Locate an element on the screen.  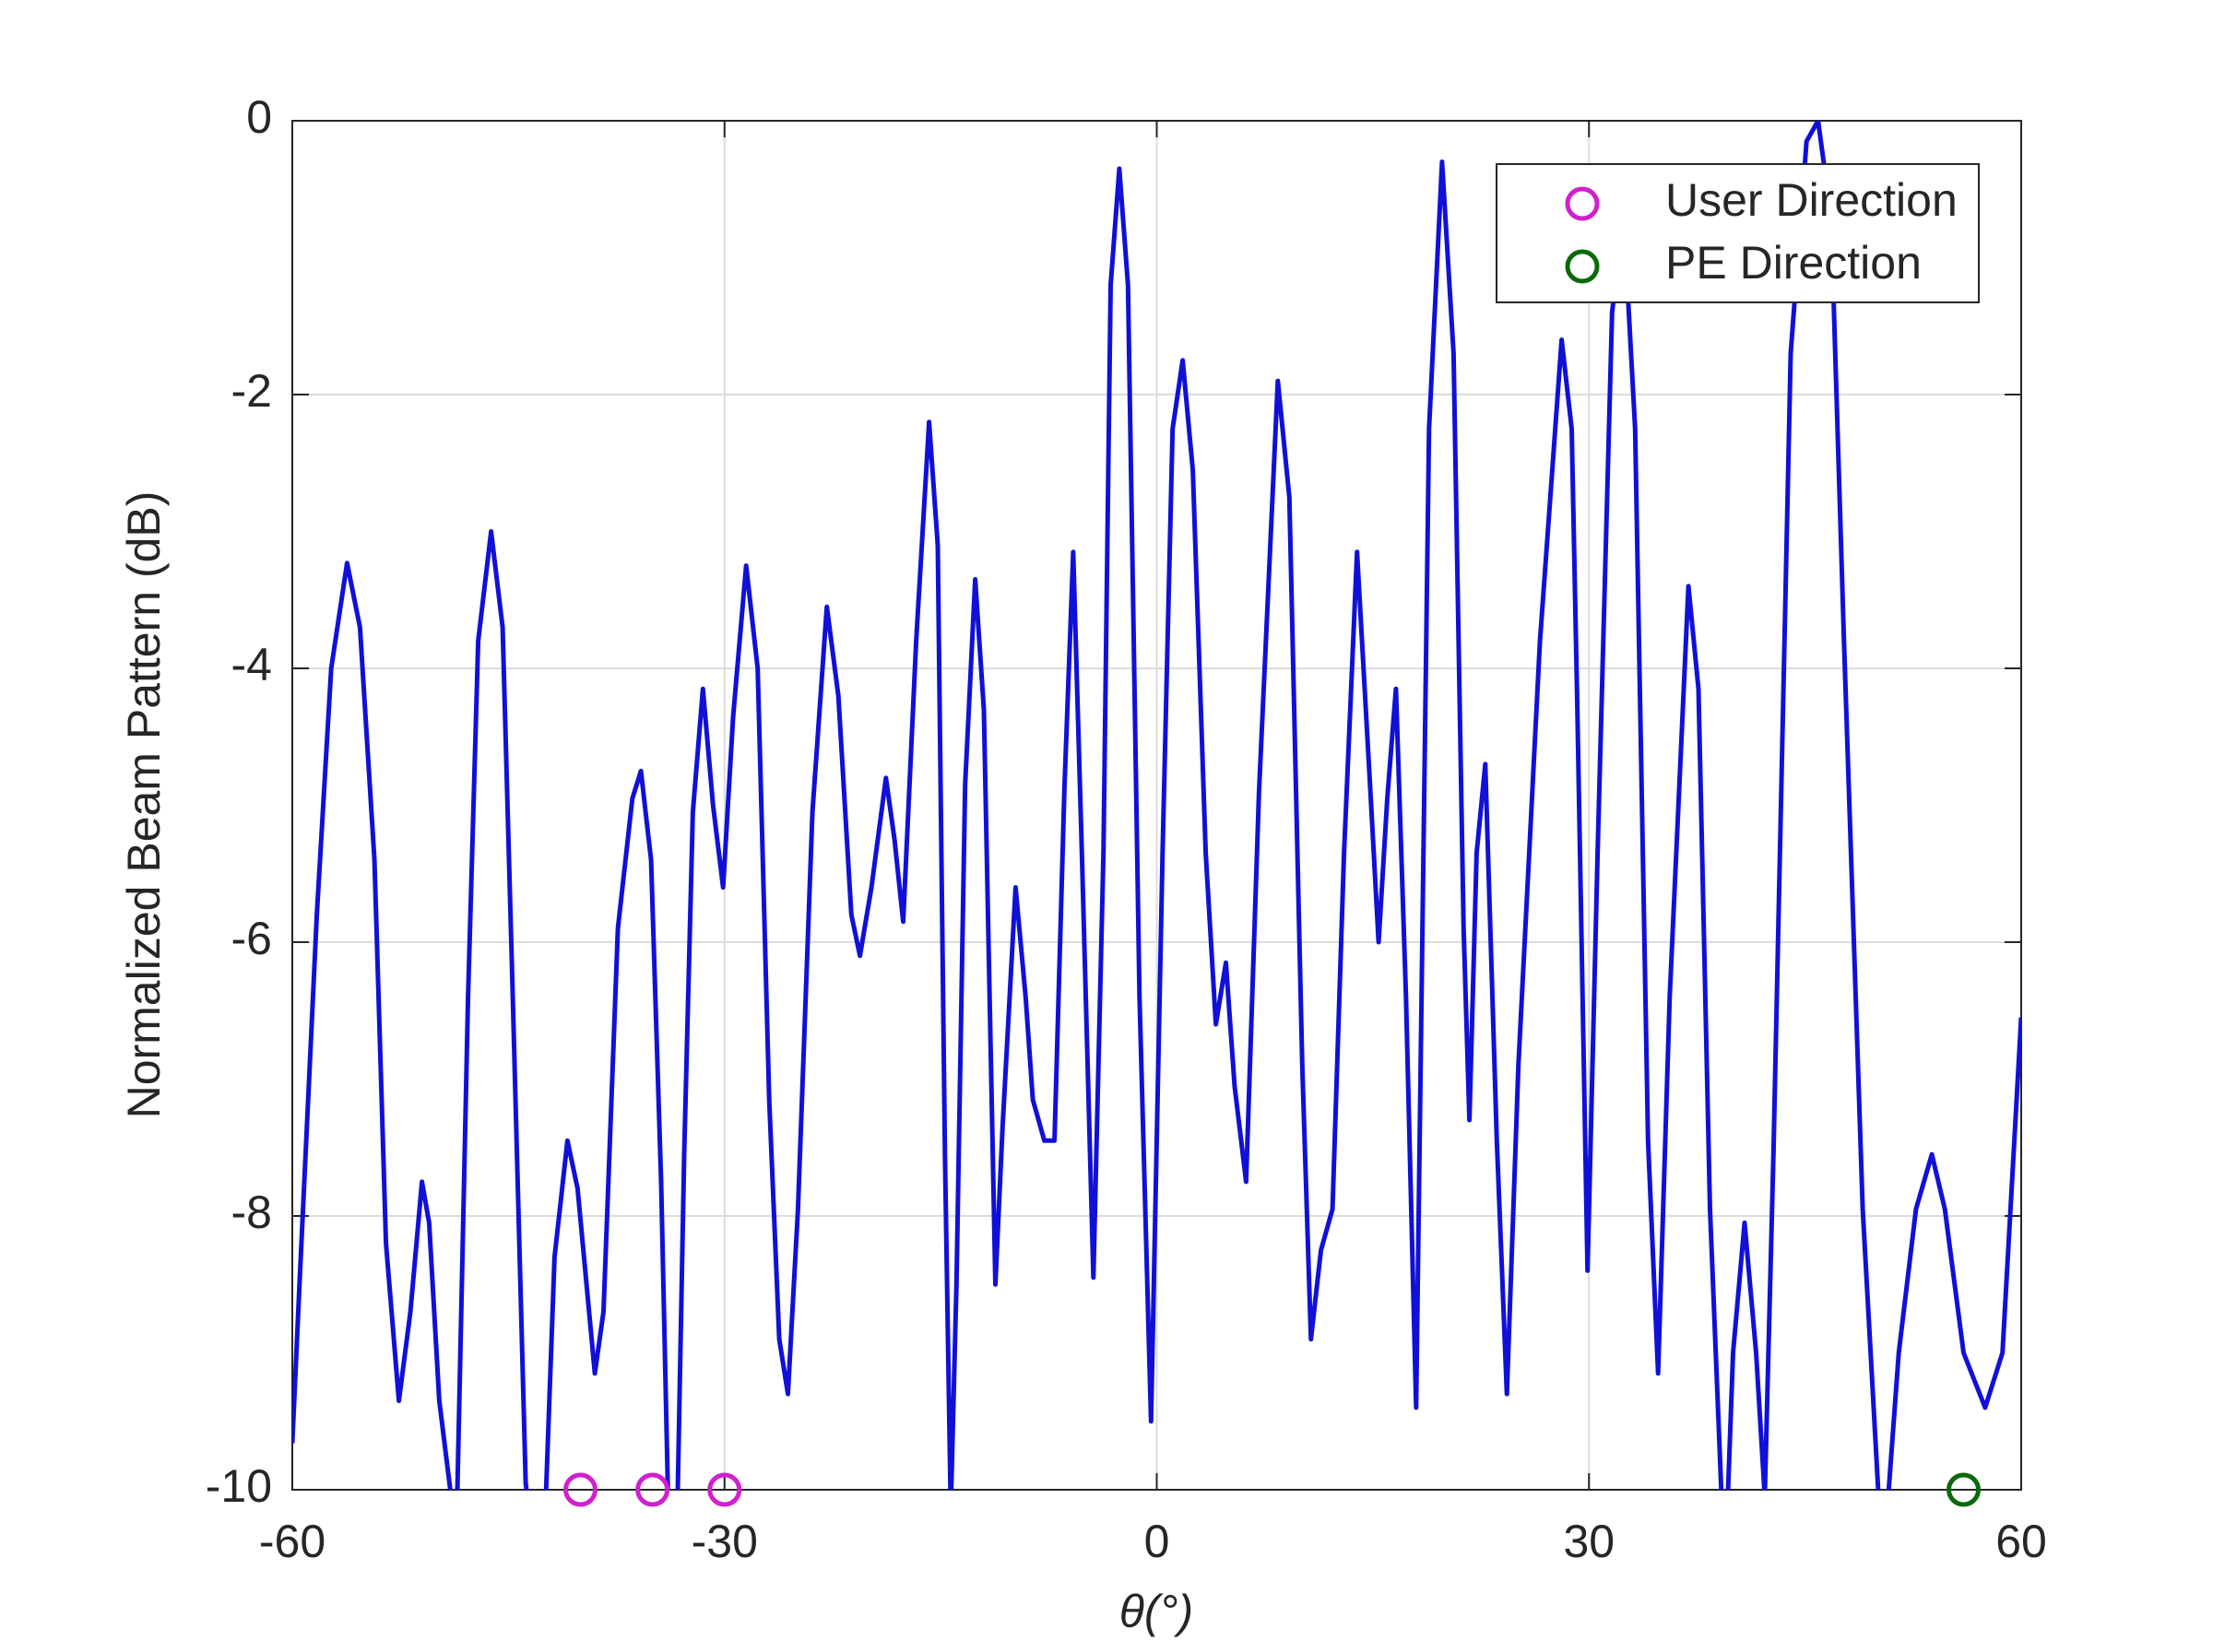
x-tick-label: 30 is located at coordinates (1589, 1541).